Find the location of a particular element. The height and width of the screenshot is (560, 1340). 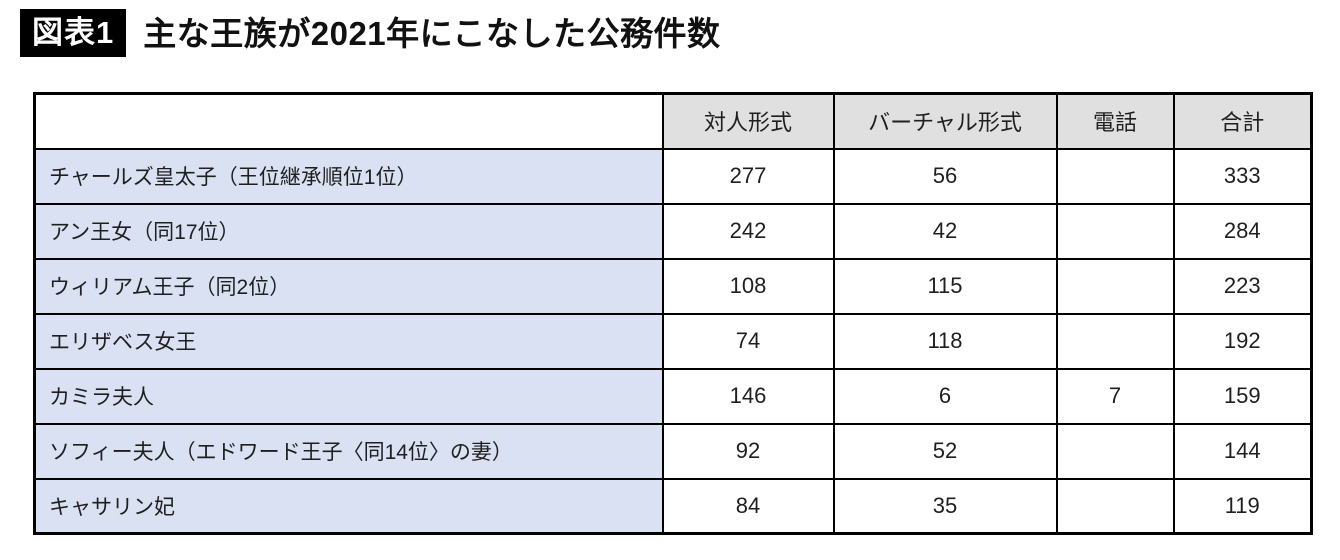

column-header: 対人形式 is located at coordinates (748, 121).